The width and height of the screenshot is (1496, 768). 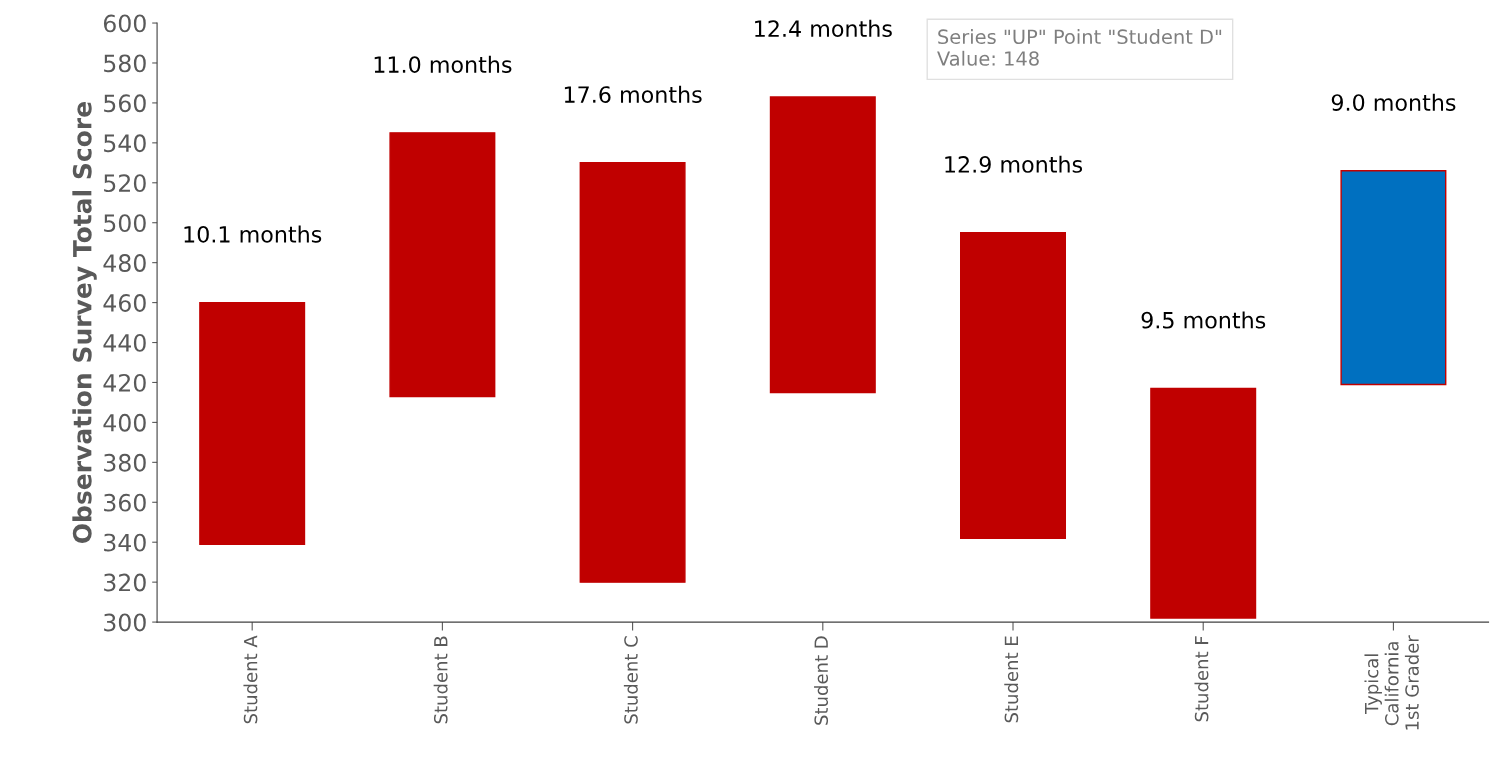 What do you see at coordinates (440, 680) in the screenshot?
I see `x-tick-label: Student B` at bounding box center [440, 680].